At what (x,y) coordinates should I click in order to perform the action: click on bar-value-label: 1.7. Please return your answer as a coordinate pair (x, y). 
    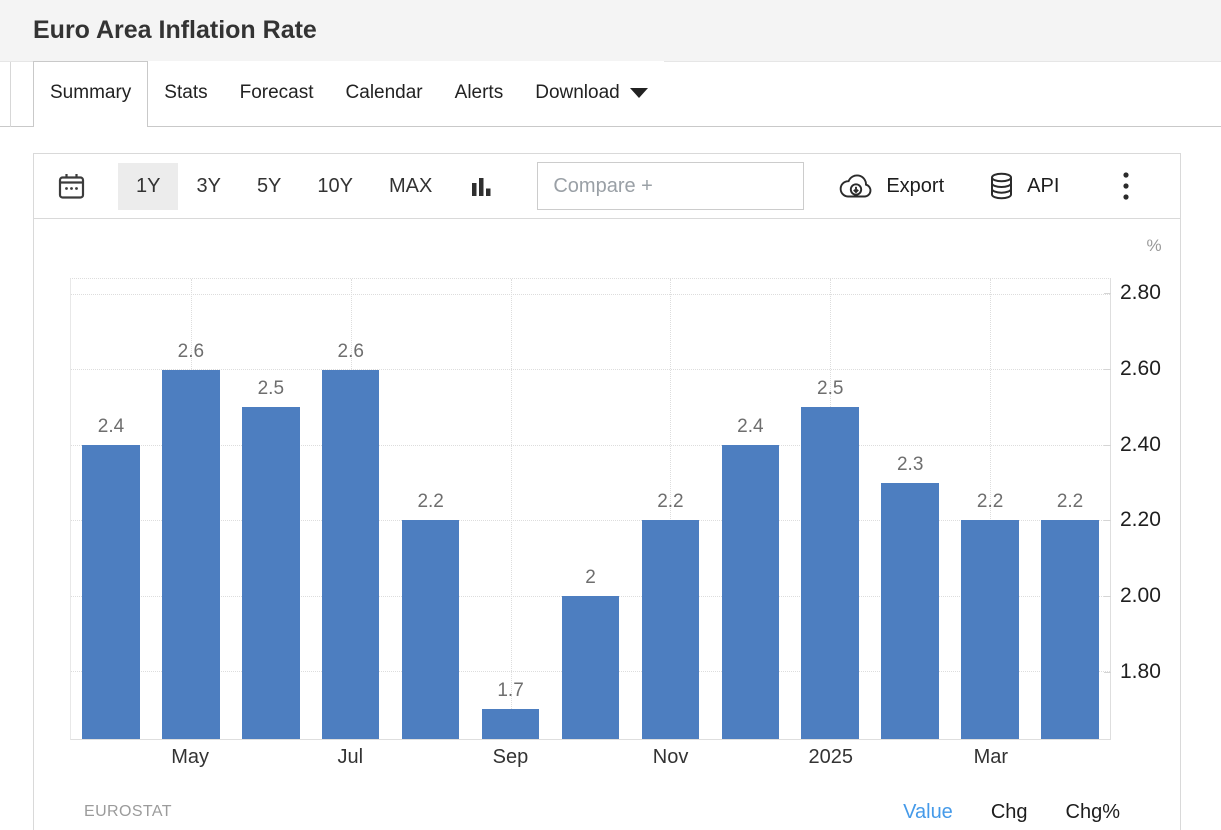
    Looking at the image, I should click on (510, 690).